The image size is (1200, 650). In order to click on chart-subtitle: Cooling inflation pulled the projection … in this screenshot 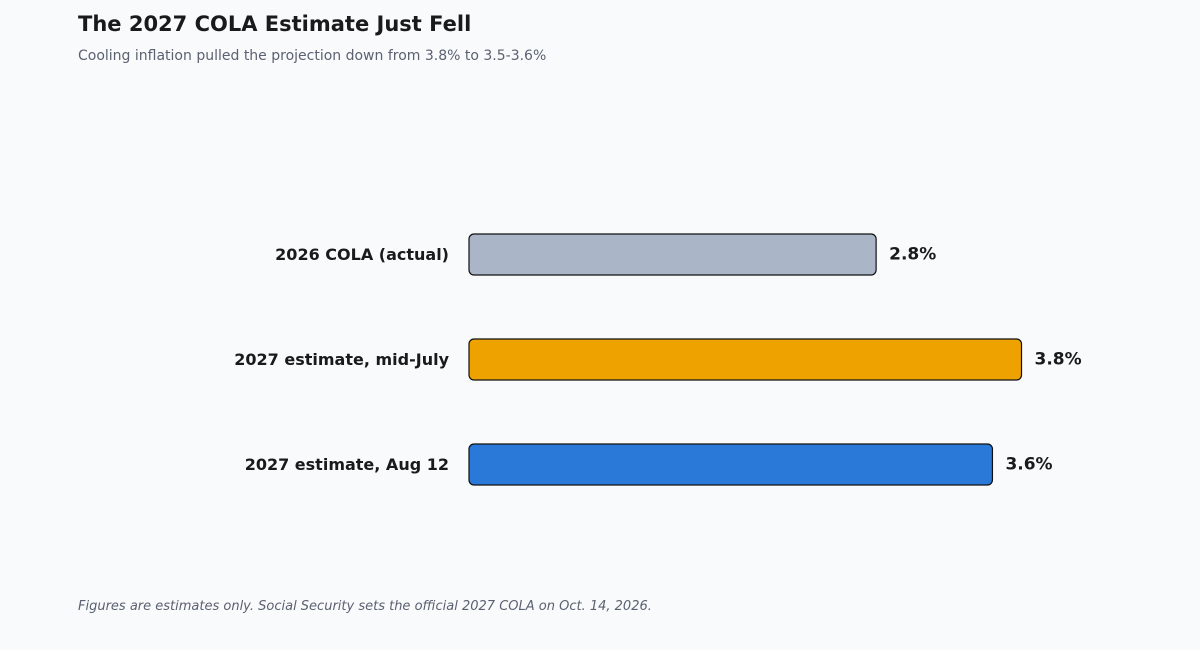, I will do `click(312, 56)`.